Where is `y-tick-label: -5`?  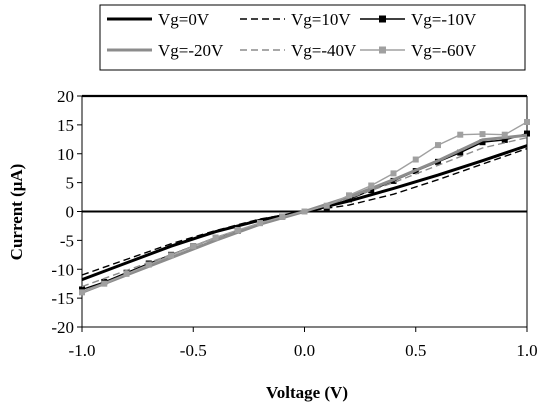 y-tick-label: -5 is located at coordinates (67, 240).